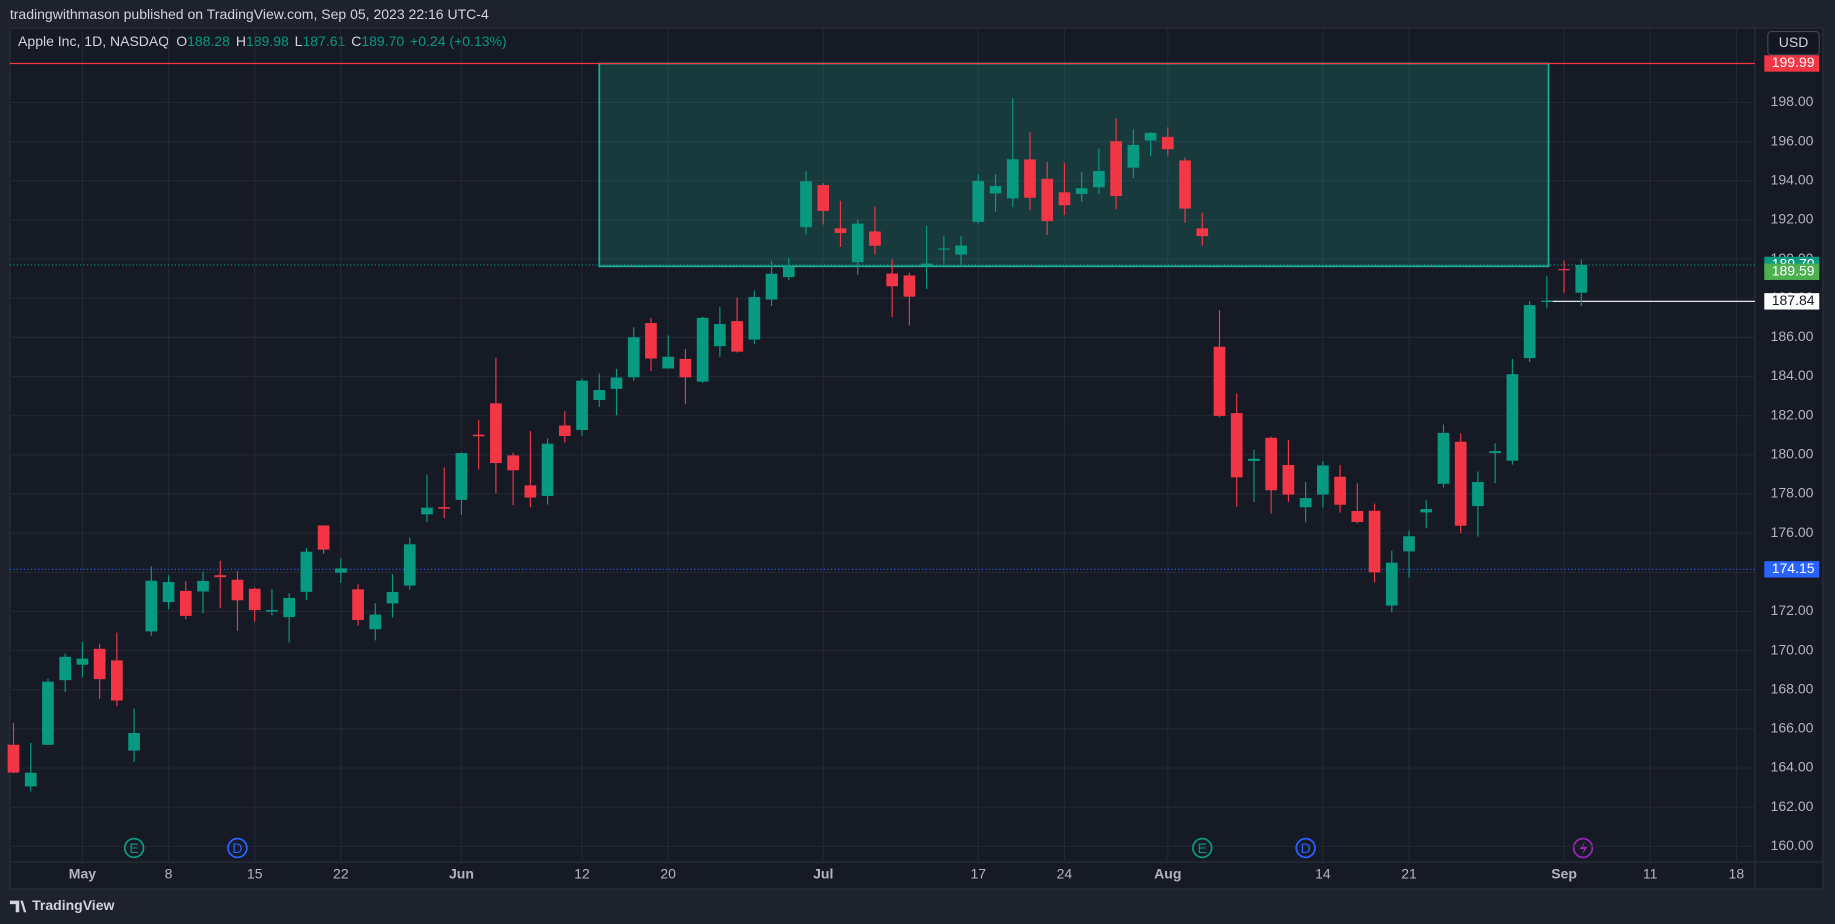 The width and height of the screenshot is (1835, 924). I want to click on y-tick-label: 198.00, so click(1792, 101).